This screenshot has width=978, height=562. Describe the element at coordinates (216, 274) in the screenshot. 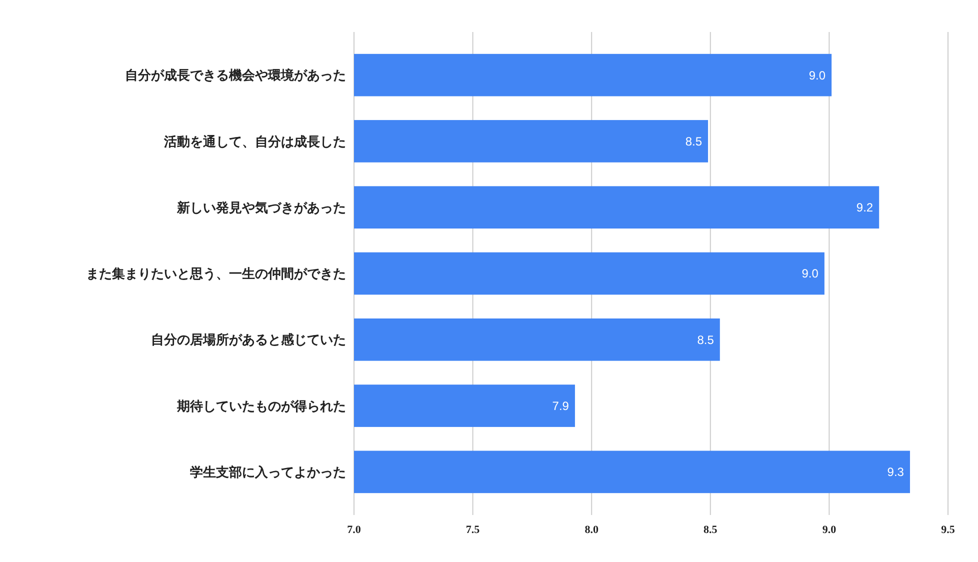

I see `y-tick-label: また集まりたいと思う、一生の仲間ができた` at that location.